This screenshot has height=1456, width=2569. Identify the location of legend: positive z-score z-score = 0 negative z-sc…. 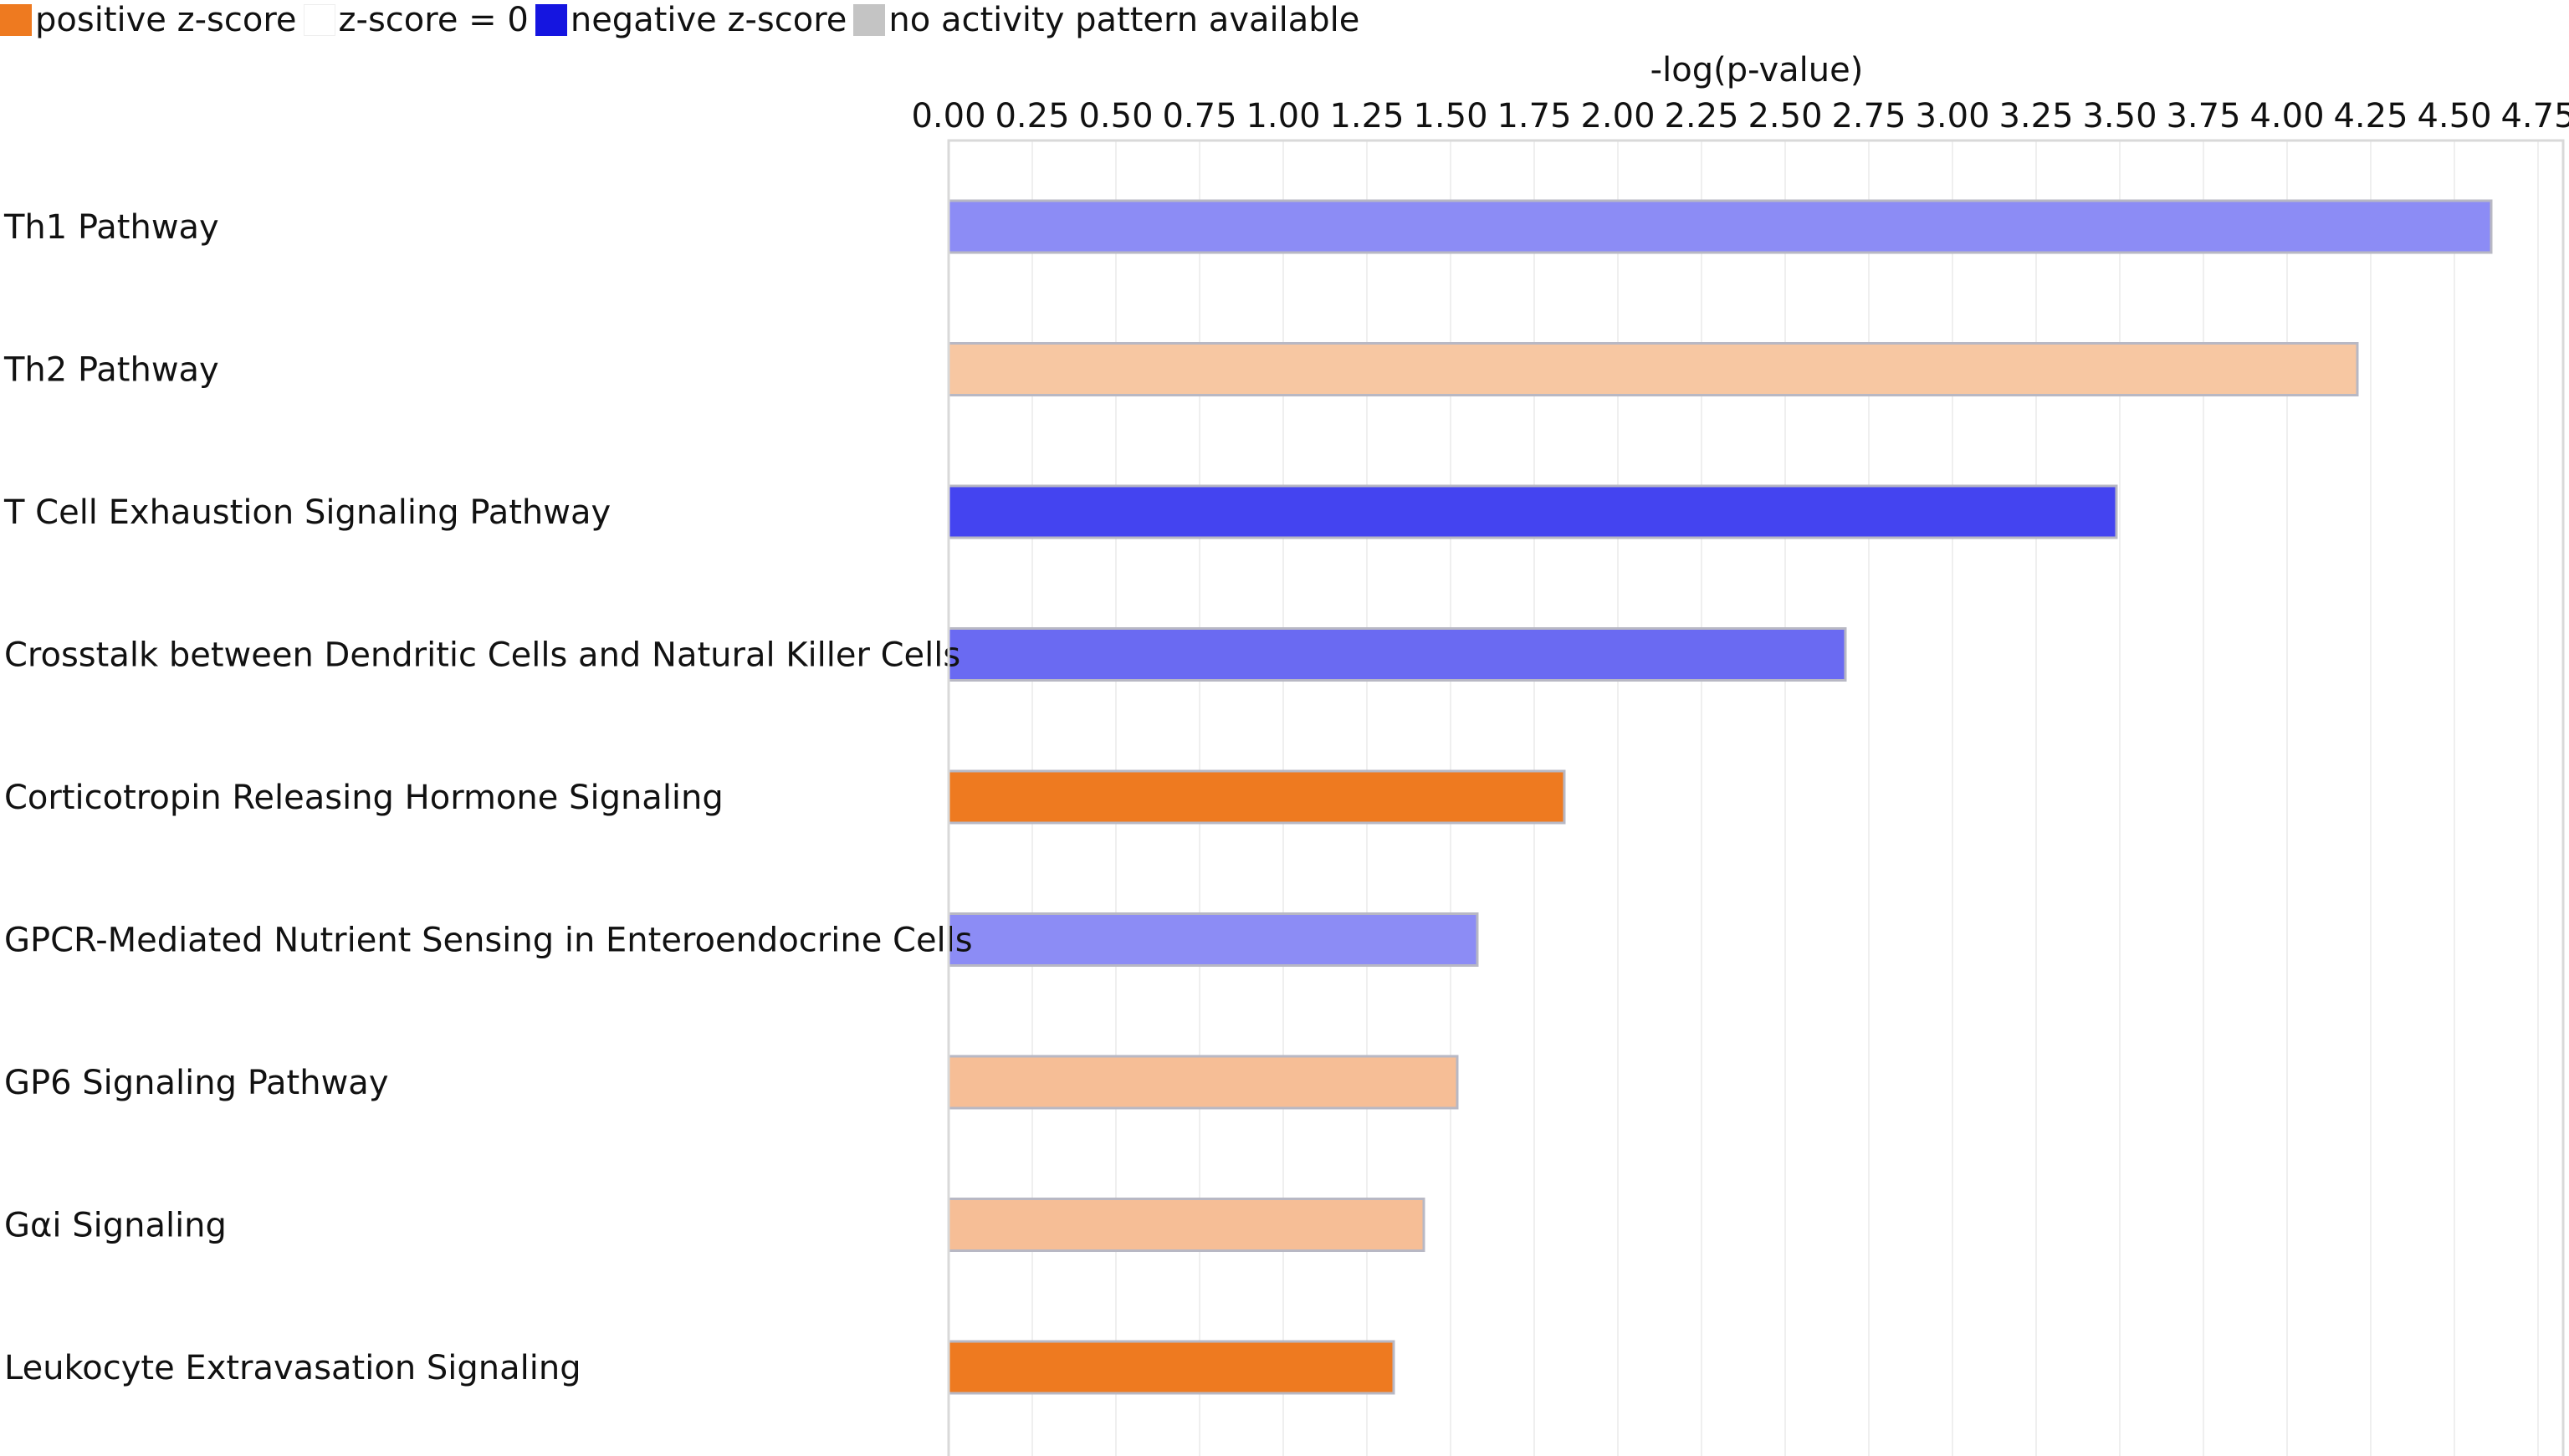
(683, 20).